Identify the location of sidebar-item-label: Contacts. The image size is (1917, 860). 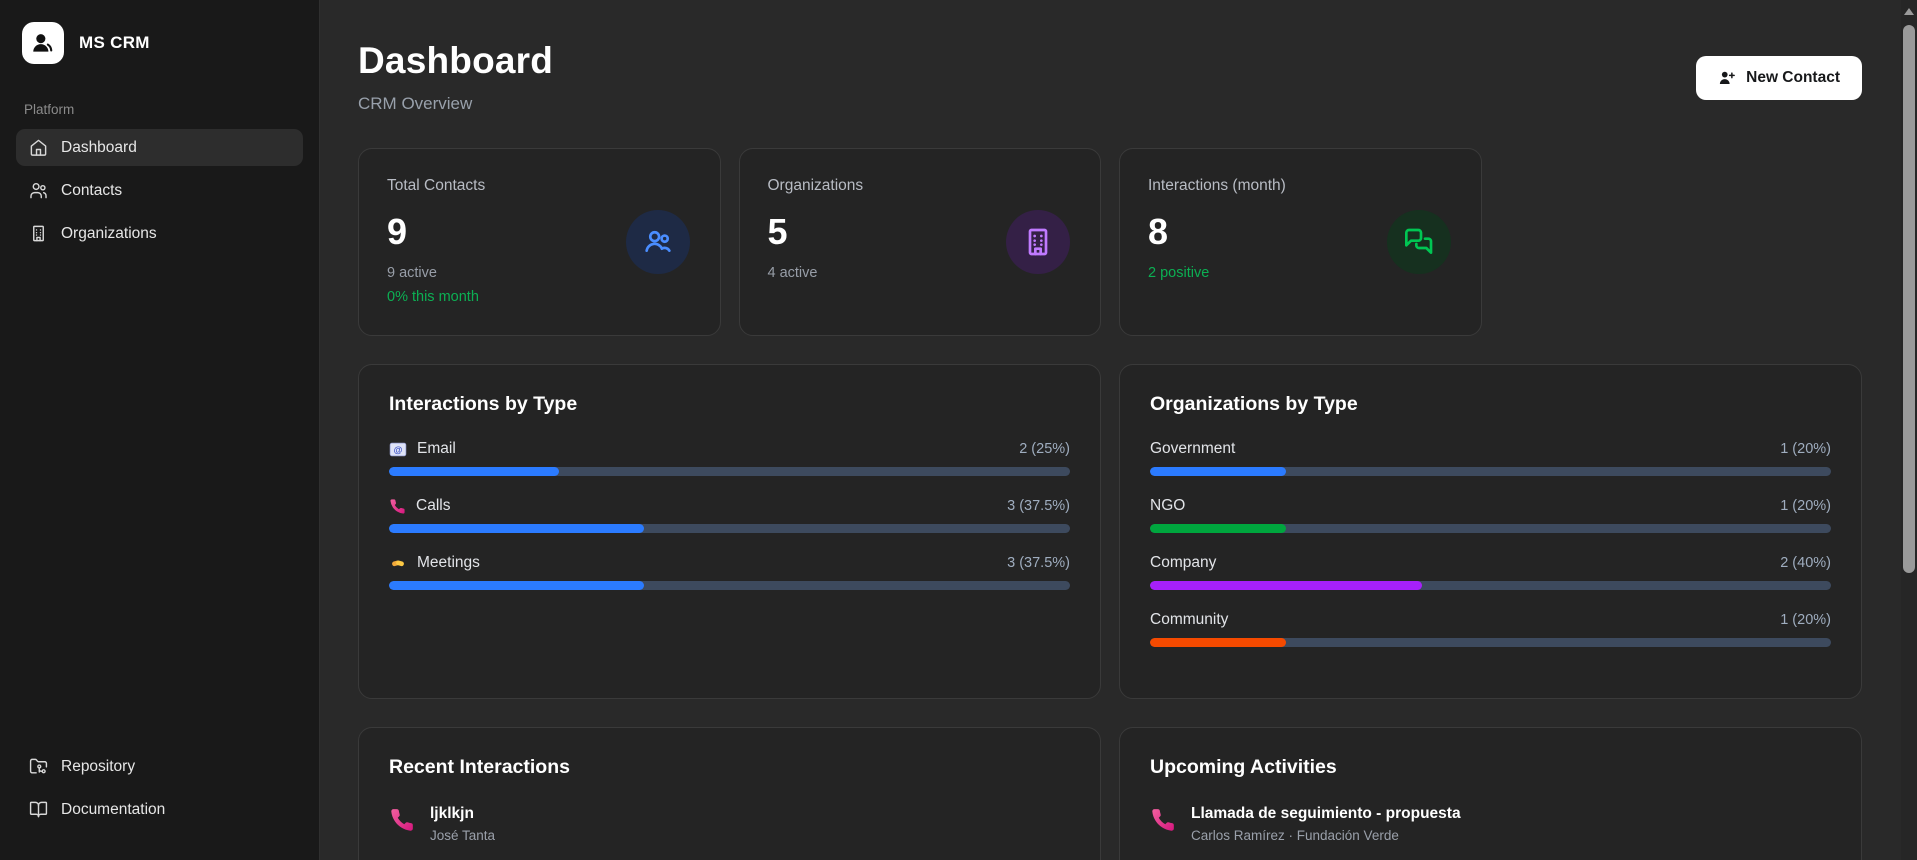
(92, 190).